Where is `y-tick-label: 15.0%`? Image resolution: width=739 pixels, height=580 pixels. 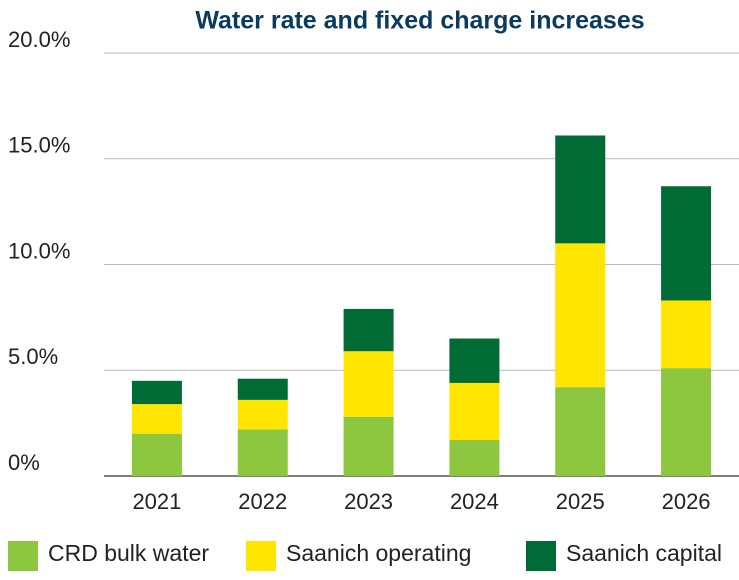
y-tick-label: 15.0% is located at coordinates (39, 145).